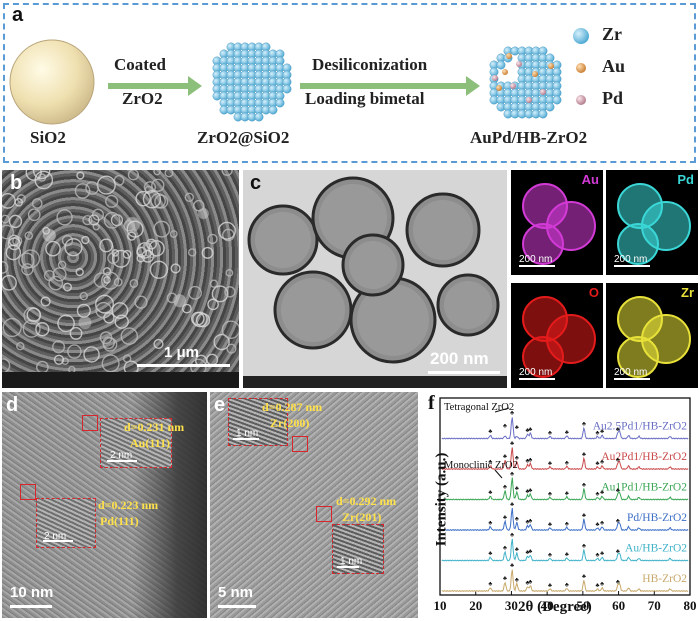 Image resolution: width=700 pixels, height=621 pixels. Describe the element at coordinates (654, 605) in the screenshot. I see `x-tick-label: 70` at that location.